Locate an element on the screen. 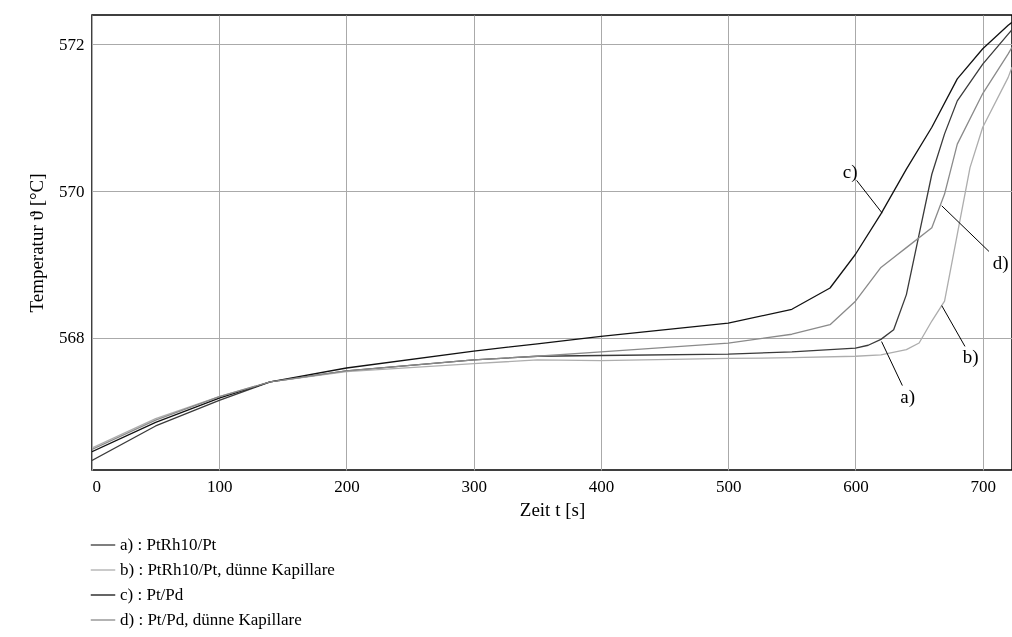 This screenshot has height=637, width=1012. annotation: c) is located at coordinates (850, 172).